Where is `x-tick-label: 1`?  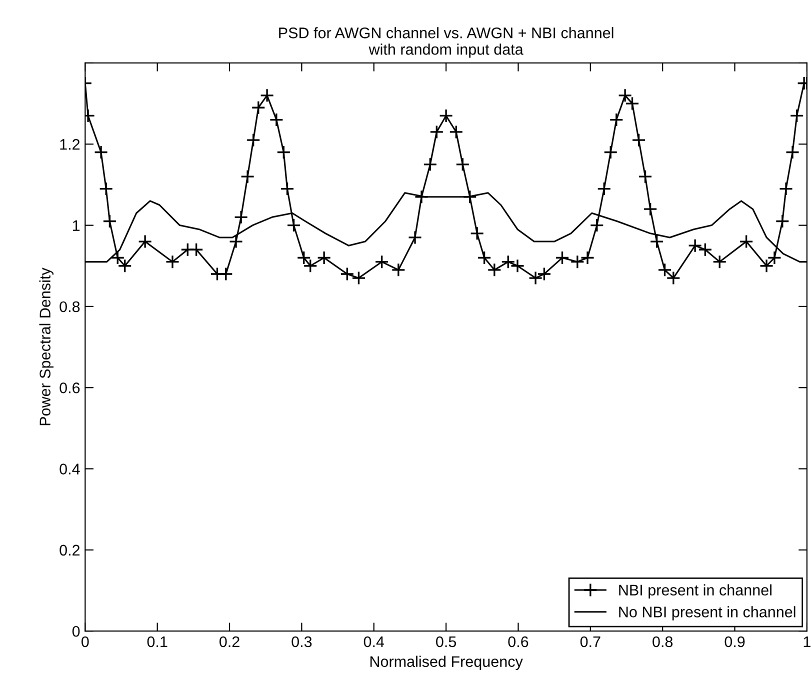
x-tick-label: 1 is located at coordinates (807, 642).